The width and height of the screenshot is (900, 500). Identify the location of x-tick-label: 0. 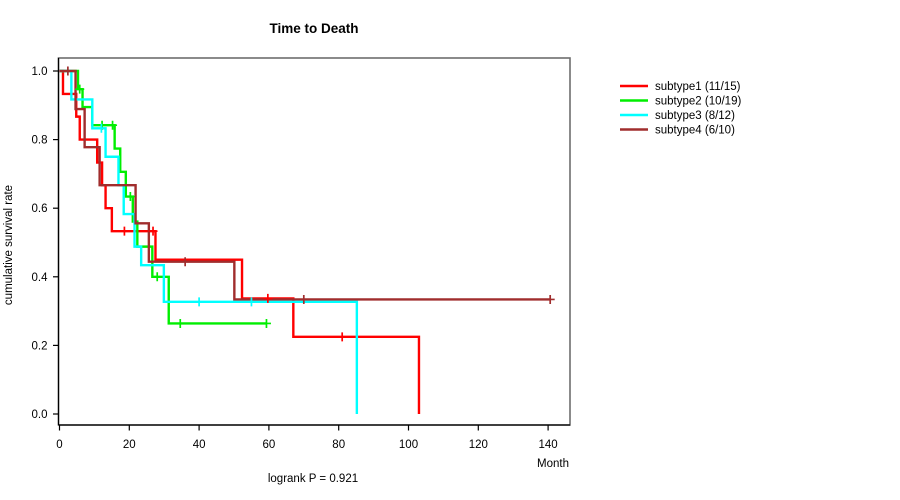
(59, 445).